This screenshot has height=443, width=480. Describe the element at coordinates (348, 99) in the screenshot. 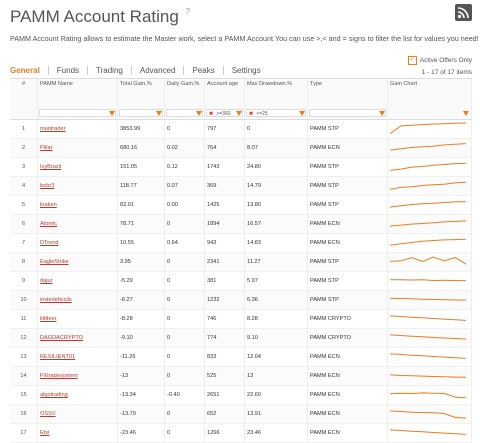

I see `column-header: Type` at that location.